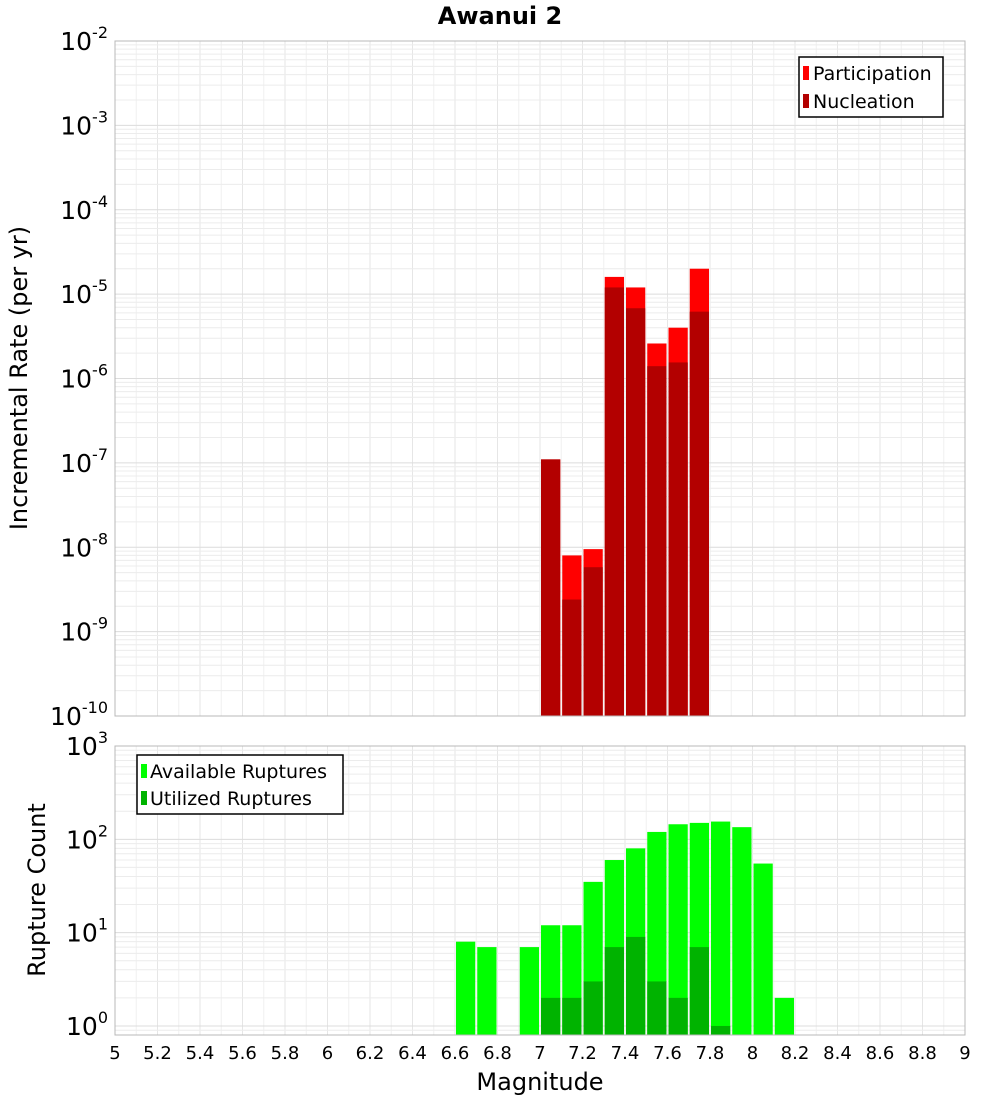 Image resolution: width=1000 pixels, height=1100 pixels. Describe the element at coordinates (625, 492) in the screenshot. I see `top-plot-bars` at that location.